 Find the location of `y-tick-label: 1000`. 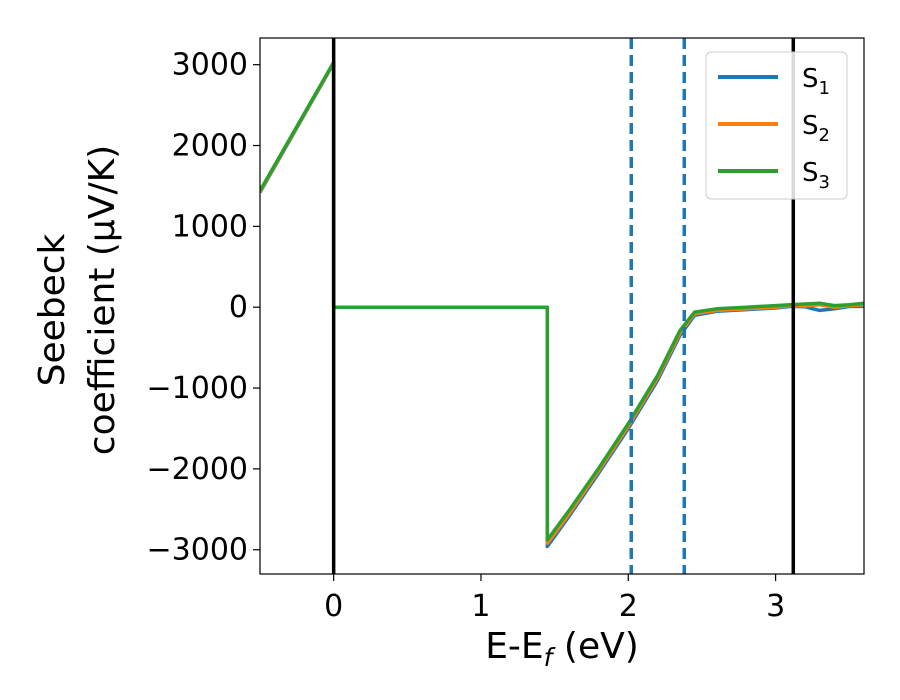

y-tick-label: 1000 is located at coordinates (210, 226).